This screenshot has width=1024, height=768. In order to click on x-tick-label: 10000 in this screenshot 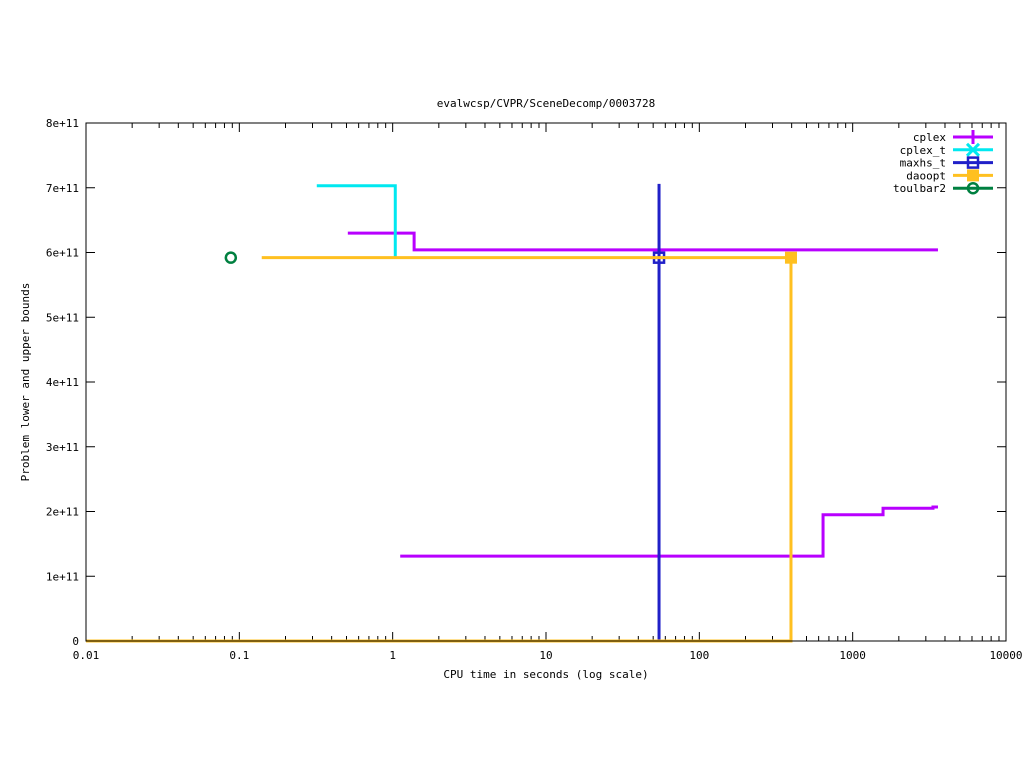, I will do `click(1005, 655)`.